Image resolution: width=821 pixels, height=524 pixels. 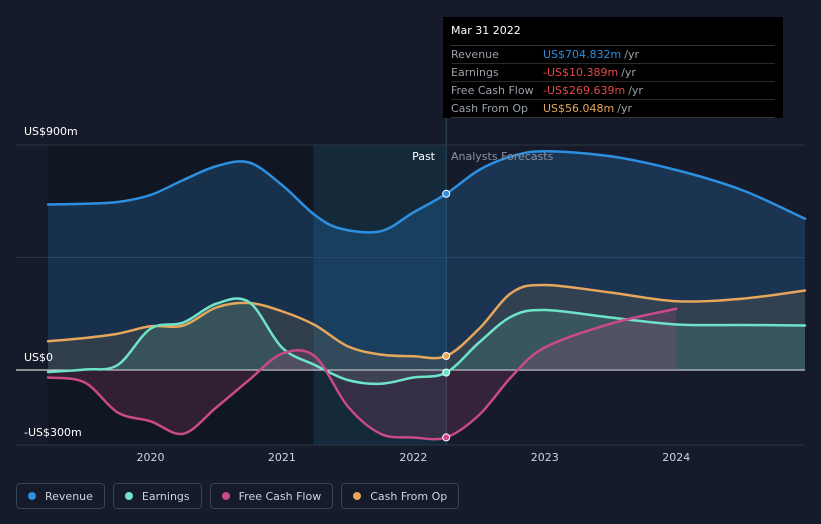 I want to click on legend-item-cash-from-op: Cash From Op, so click(x=400, y=496).